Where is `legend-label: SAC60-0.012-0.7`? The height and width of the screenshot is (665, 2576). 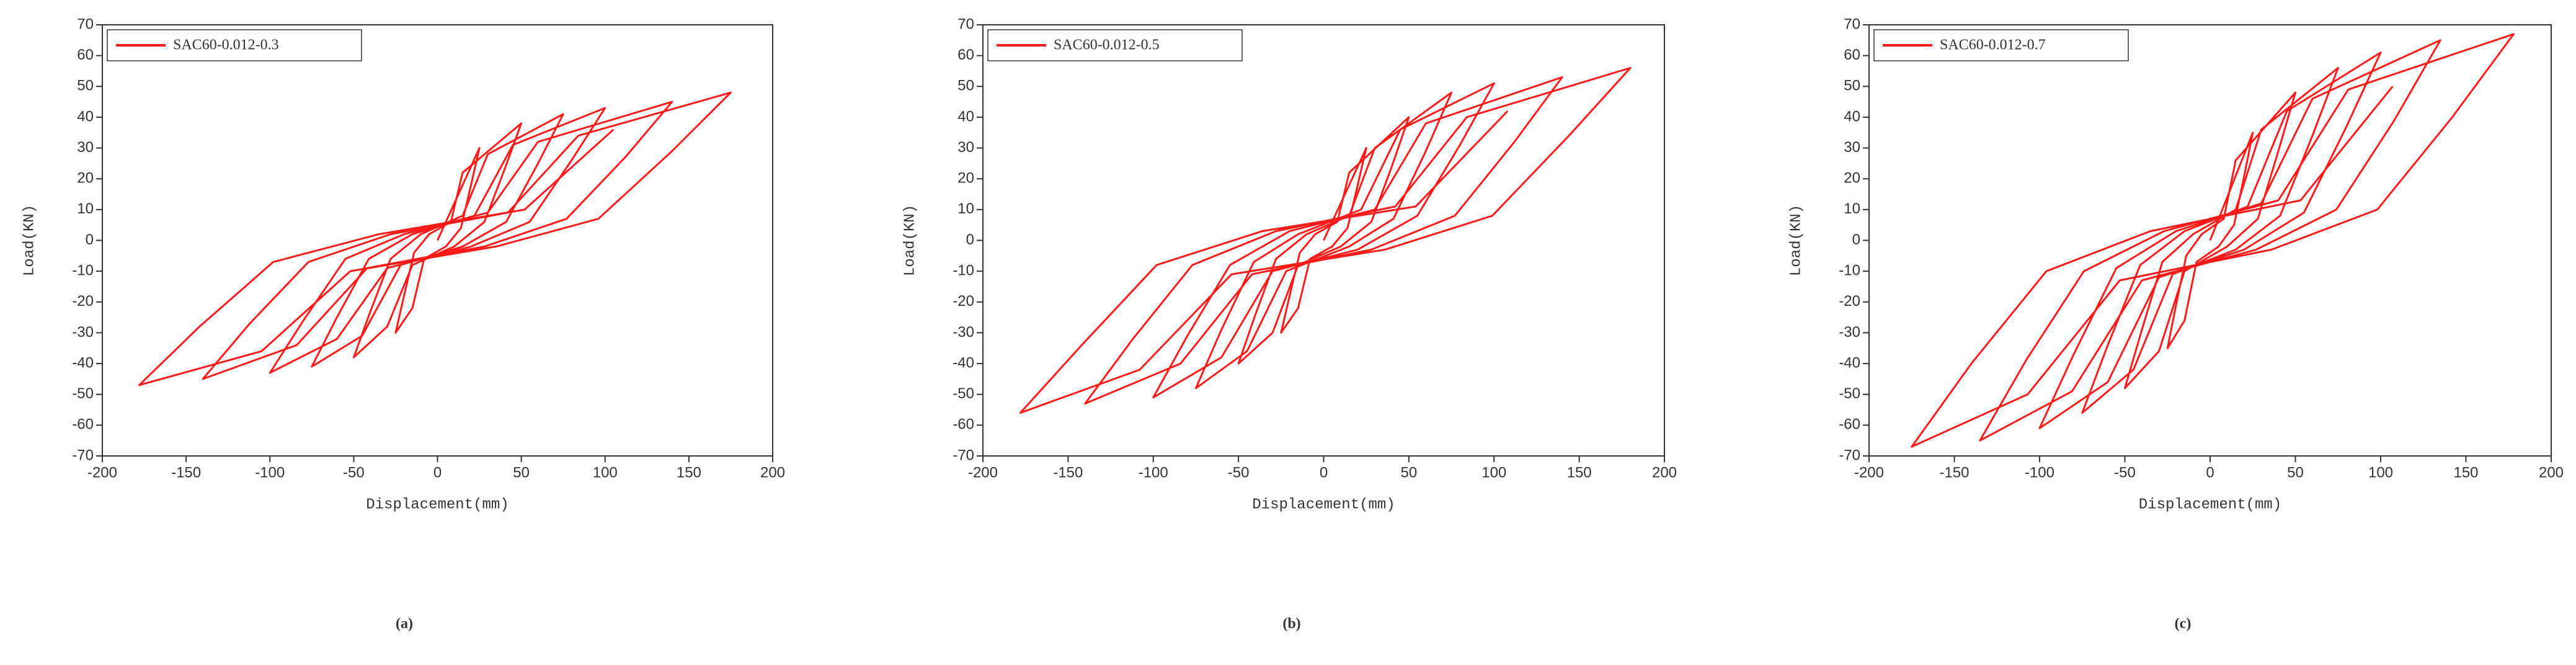
legend-label: SAC60-0.012-0.7 is located at coordinates (1993, 45).